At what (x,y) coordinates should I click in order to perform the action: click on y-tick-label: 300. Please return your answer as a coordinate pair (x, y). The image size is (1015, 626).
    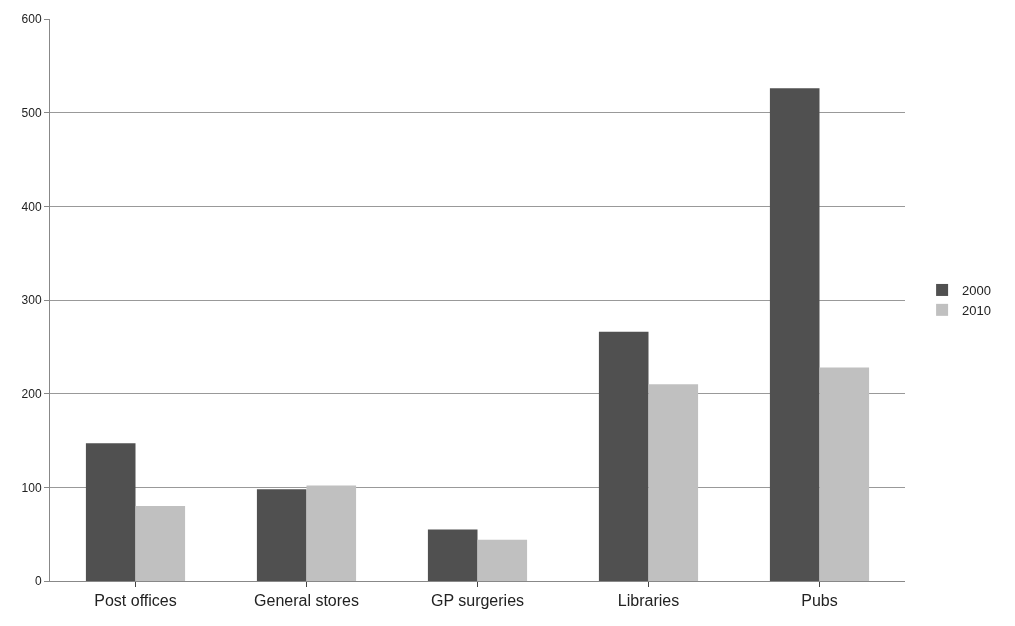
    Looking at the image, I should click on (31, 300).